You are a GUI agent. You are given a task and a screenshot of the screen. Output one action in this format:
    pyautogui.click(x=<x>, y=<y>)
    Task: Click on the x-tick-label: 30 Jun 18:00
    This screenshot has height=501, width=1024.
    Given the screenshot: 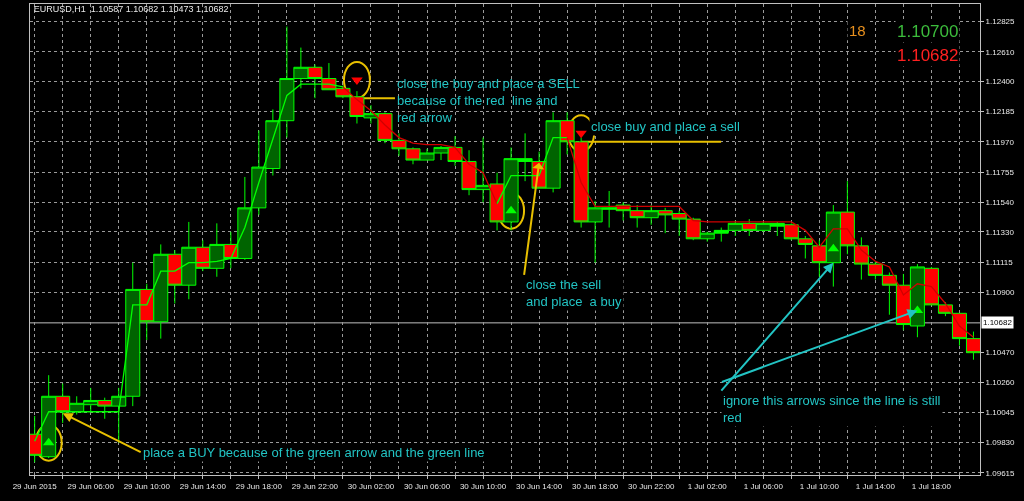 What is the action you would take?
    pyautogui.click(x=595, y=486)
    